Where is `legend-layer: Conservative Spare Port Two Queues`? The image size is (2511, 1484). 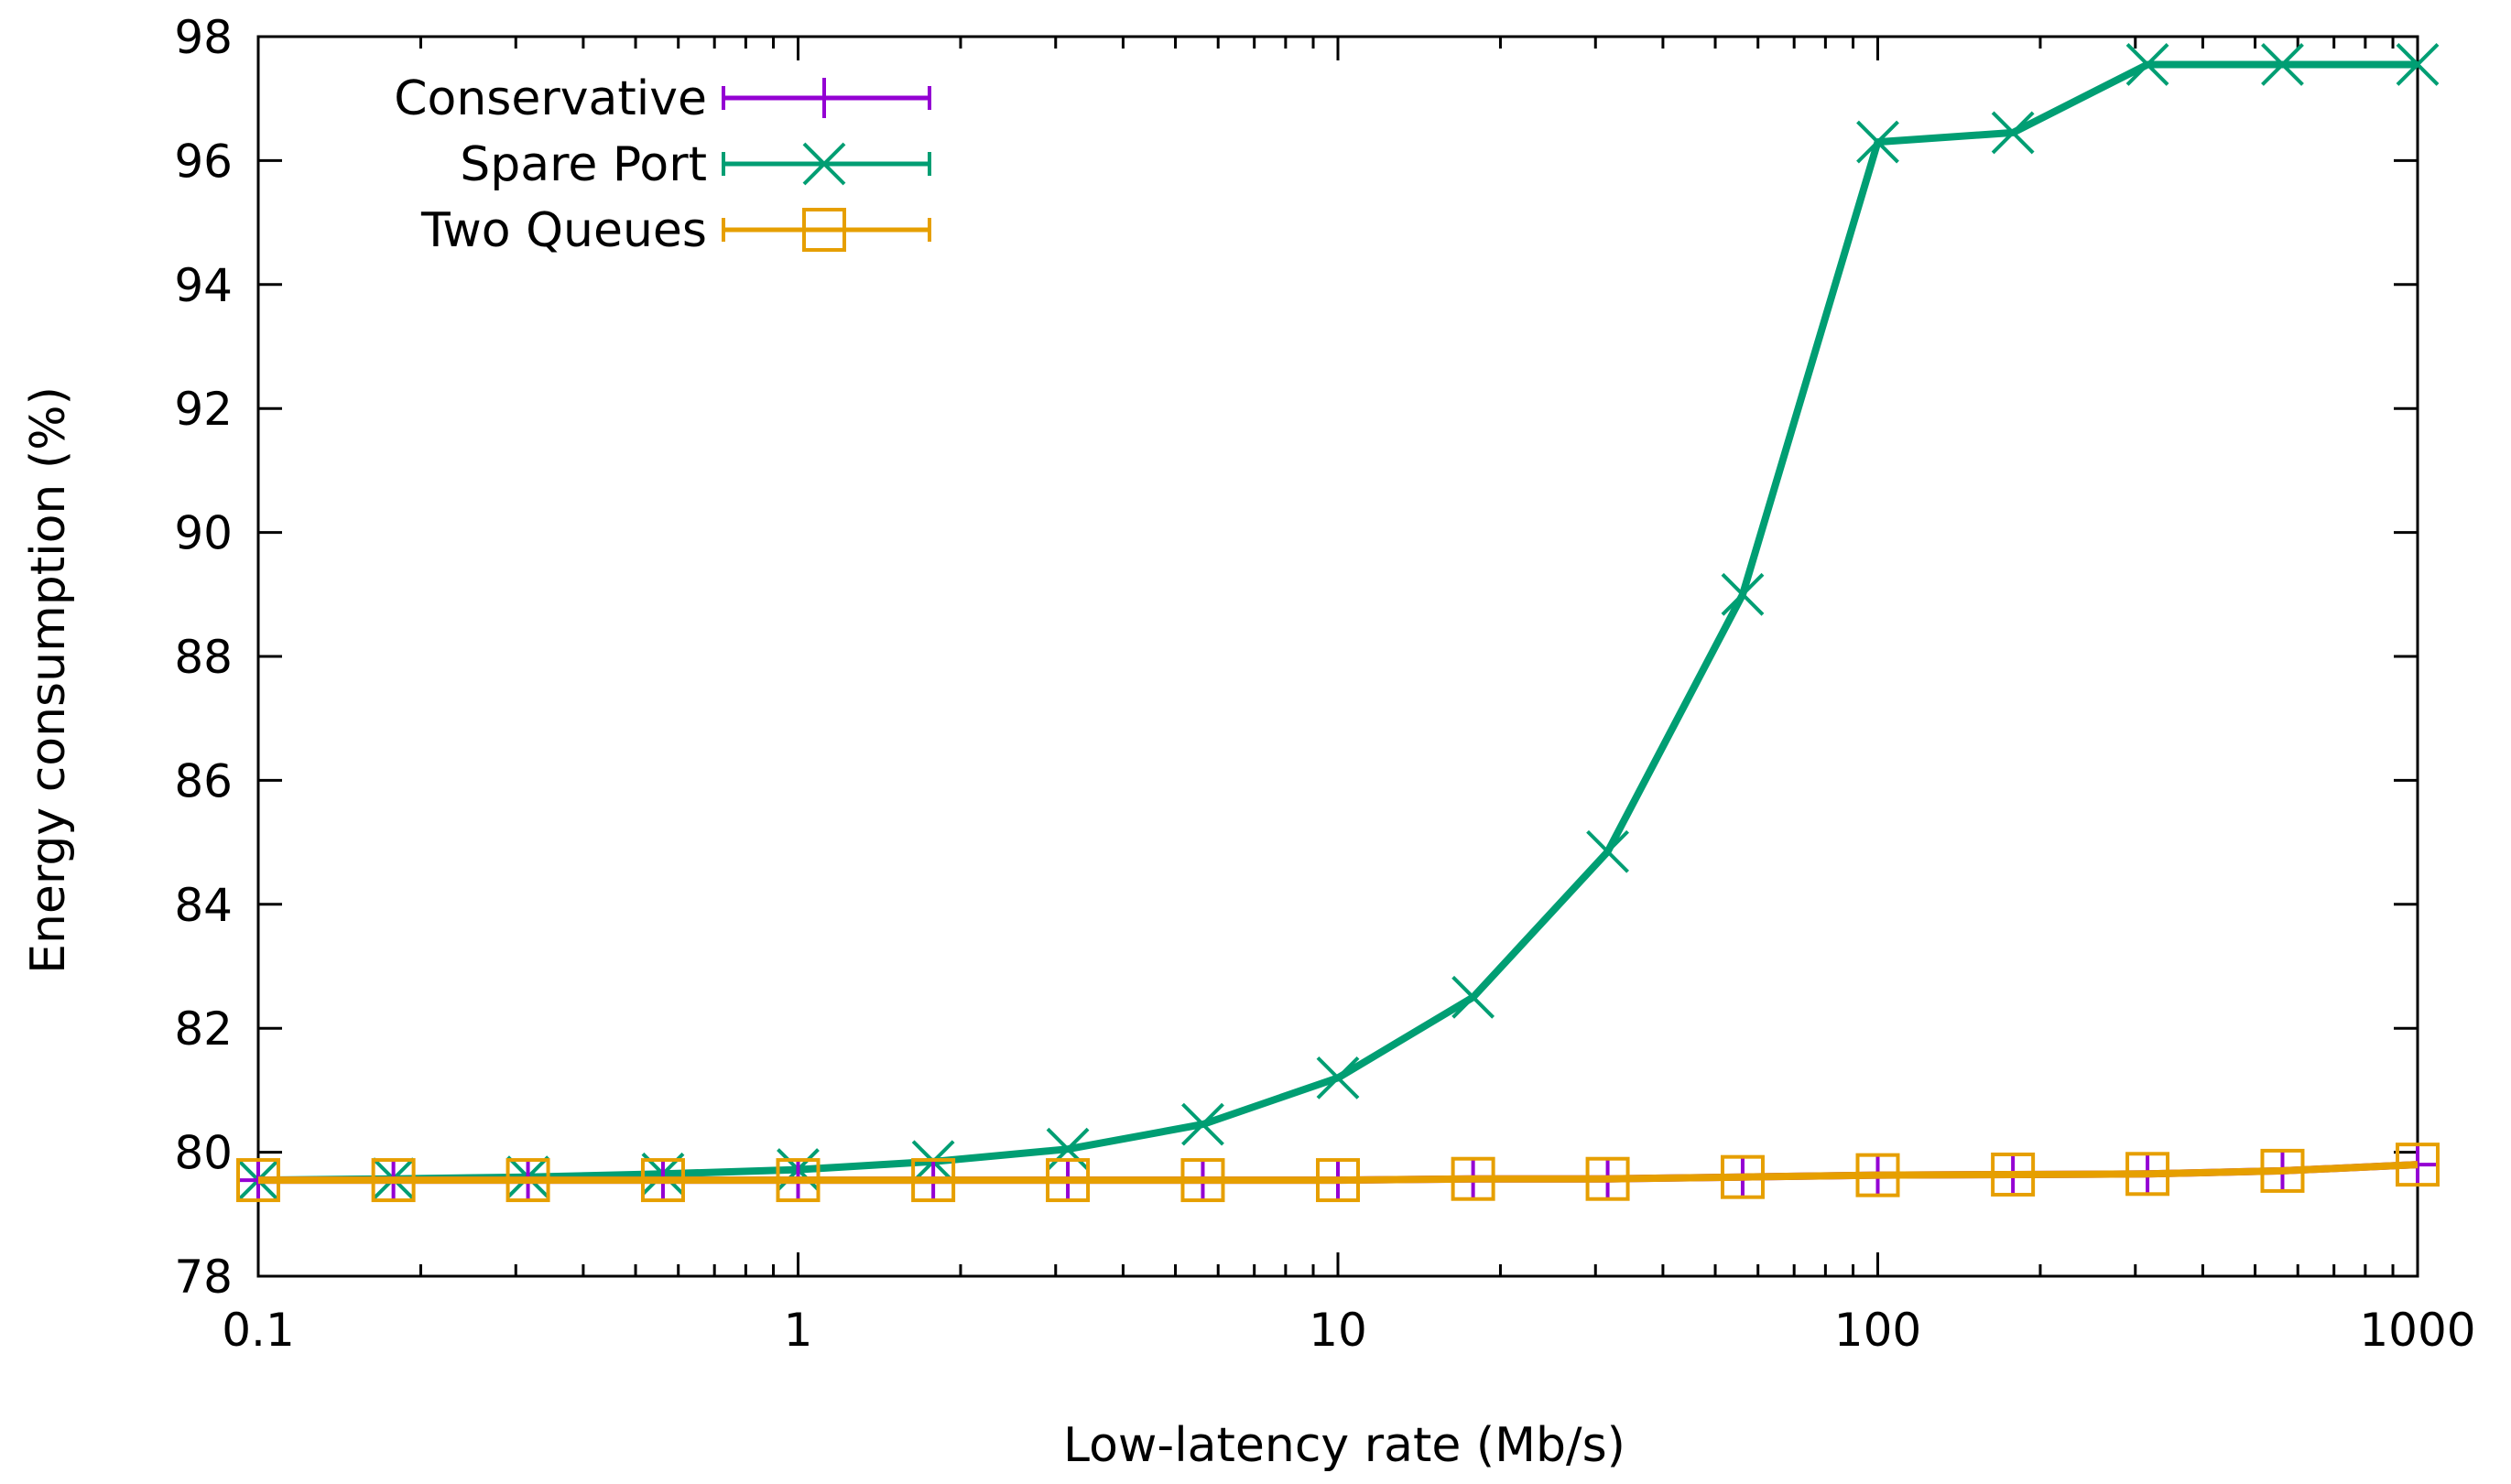 legend-layer: Conservative Spare Port Two Queues is located at coordinates (662, 165).